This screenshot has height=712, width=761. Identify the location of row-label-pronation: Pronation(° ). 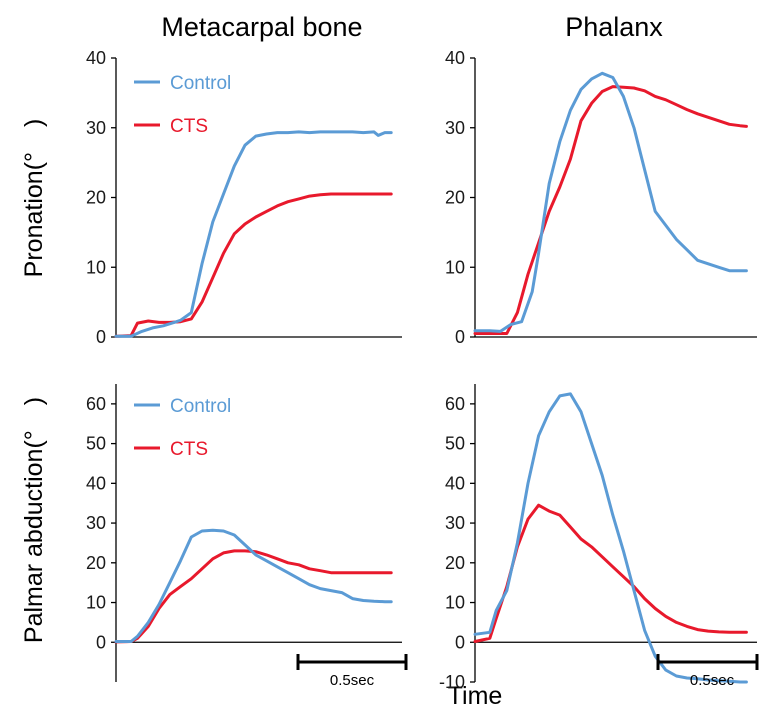
(34, 198).